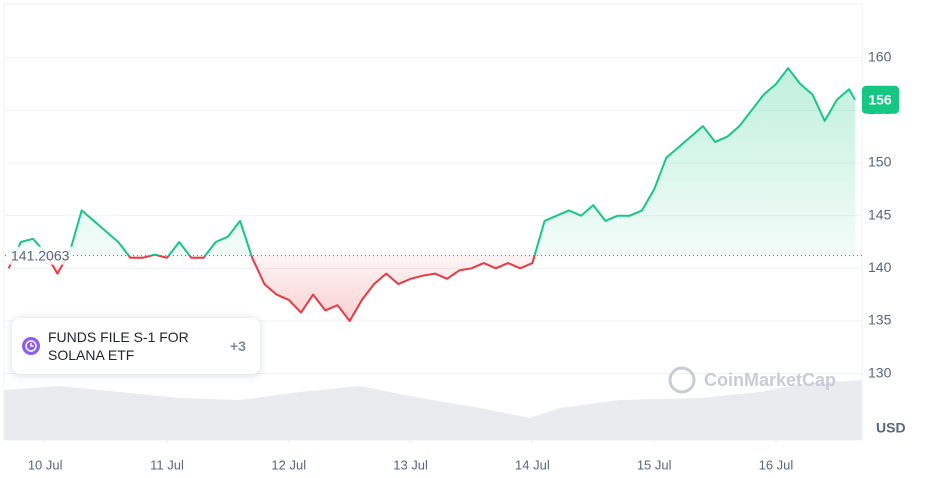 This screenshot has width=928, height=478. What do you see at coordinates (880, 162) in the screenshot?
I see `y-tick-label: 150` at bounding box center [880, 162].